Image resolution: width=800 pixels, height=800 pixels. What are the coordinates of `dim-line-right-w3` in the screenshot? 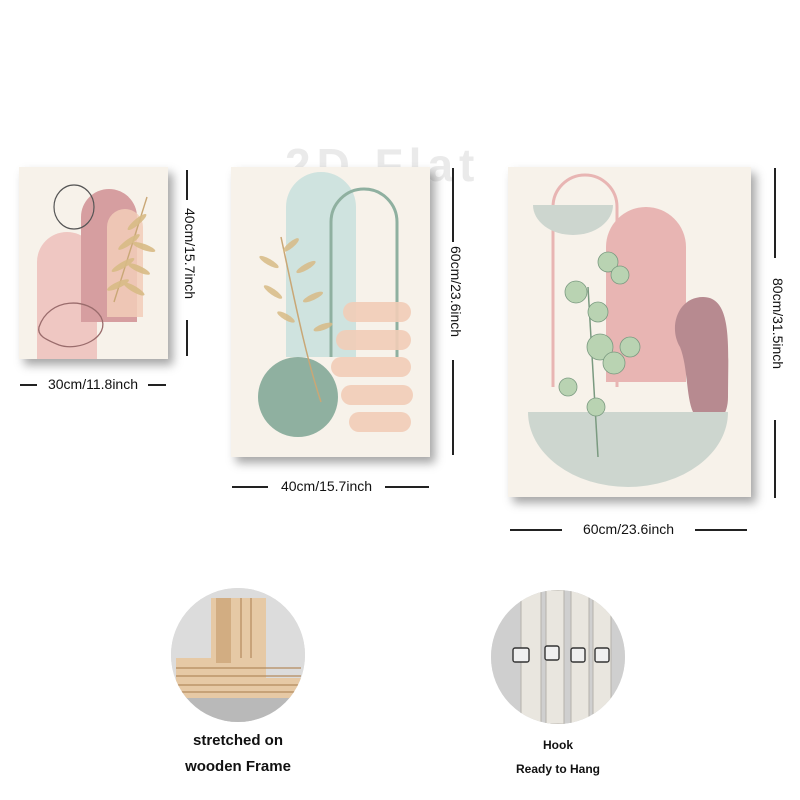 It's located at (721, 530).